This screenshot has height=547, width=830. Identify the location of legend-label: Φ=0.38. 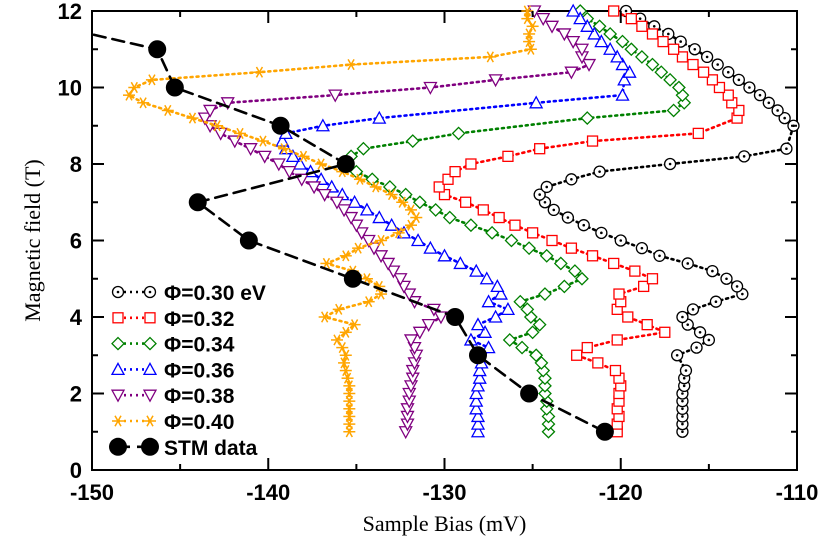
(199, 396).